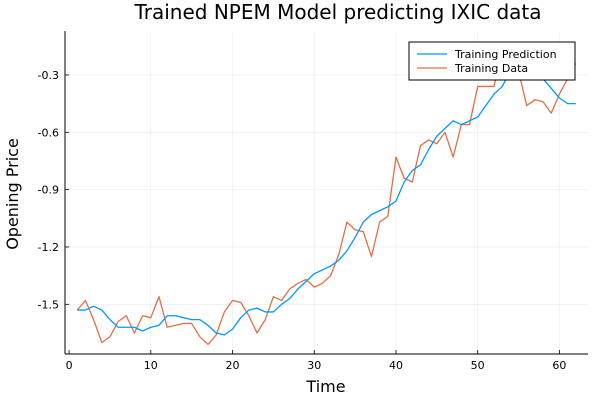  Describe the element at coordinates (314, 365) in the screenshot. I see `x-tick-label: 30` at that location.